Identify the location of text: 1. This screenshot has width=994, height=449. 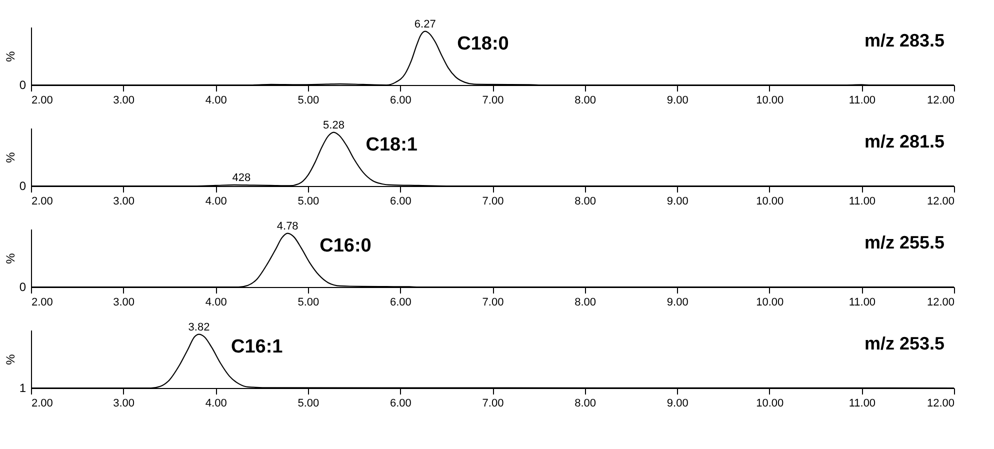
(22, 388).